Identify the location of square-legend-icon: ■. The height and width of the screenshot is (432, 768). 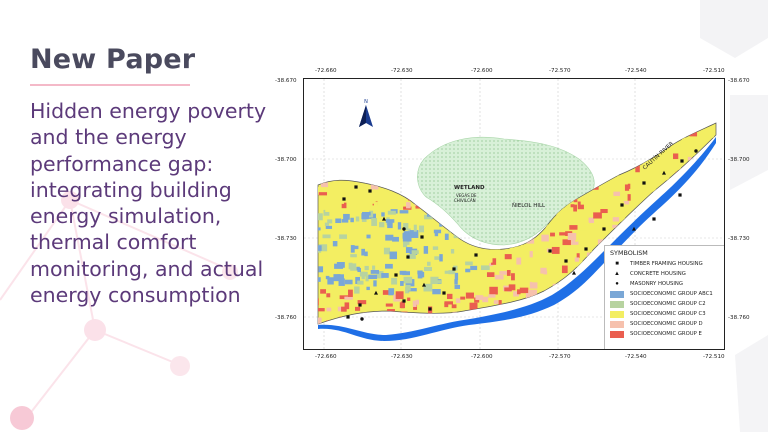
(617, 264).